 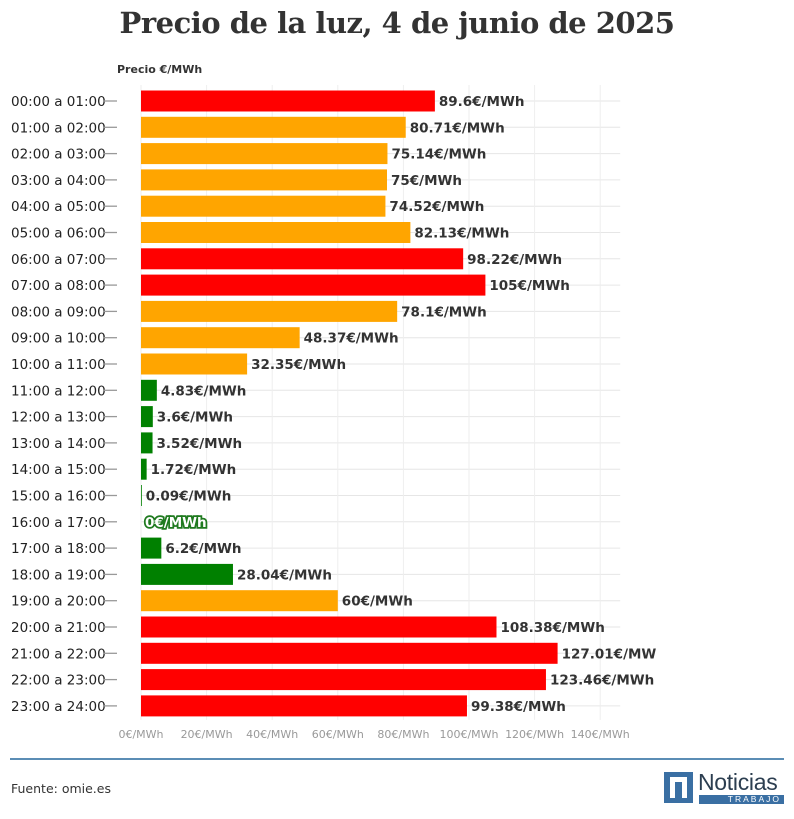 What do you see at coordinates (58, 128) in the screenshot?
I see `category-label: 01:00 a 02:00` at bounding box center [58, 128].